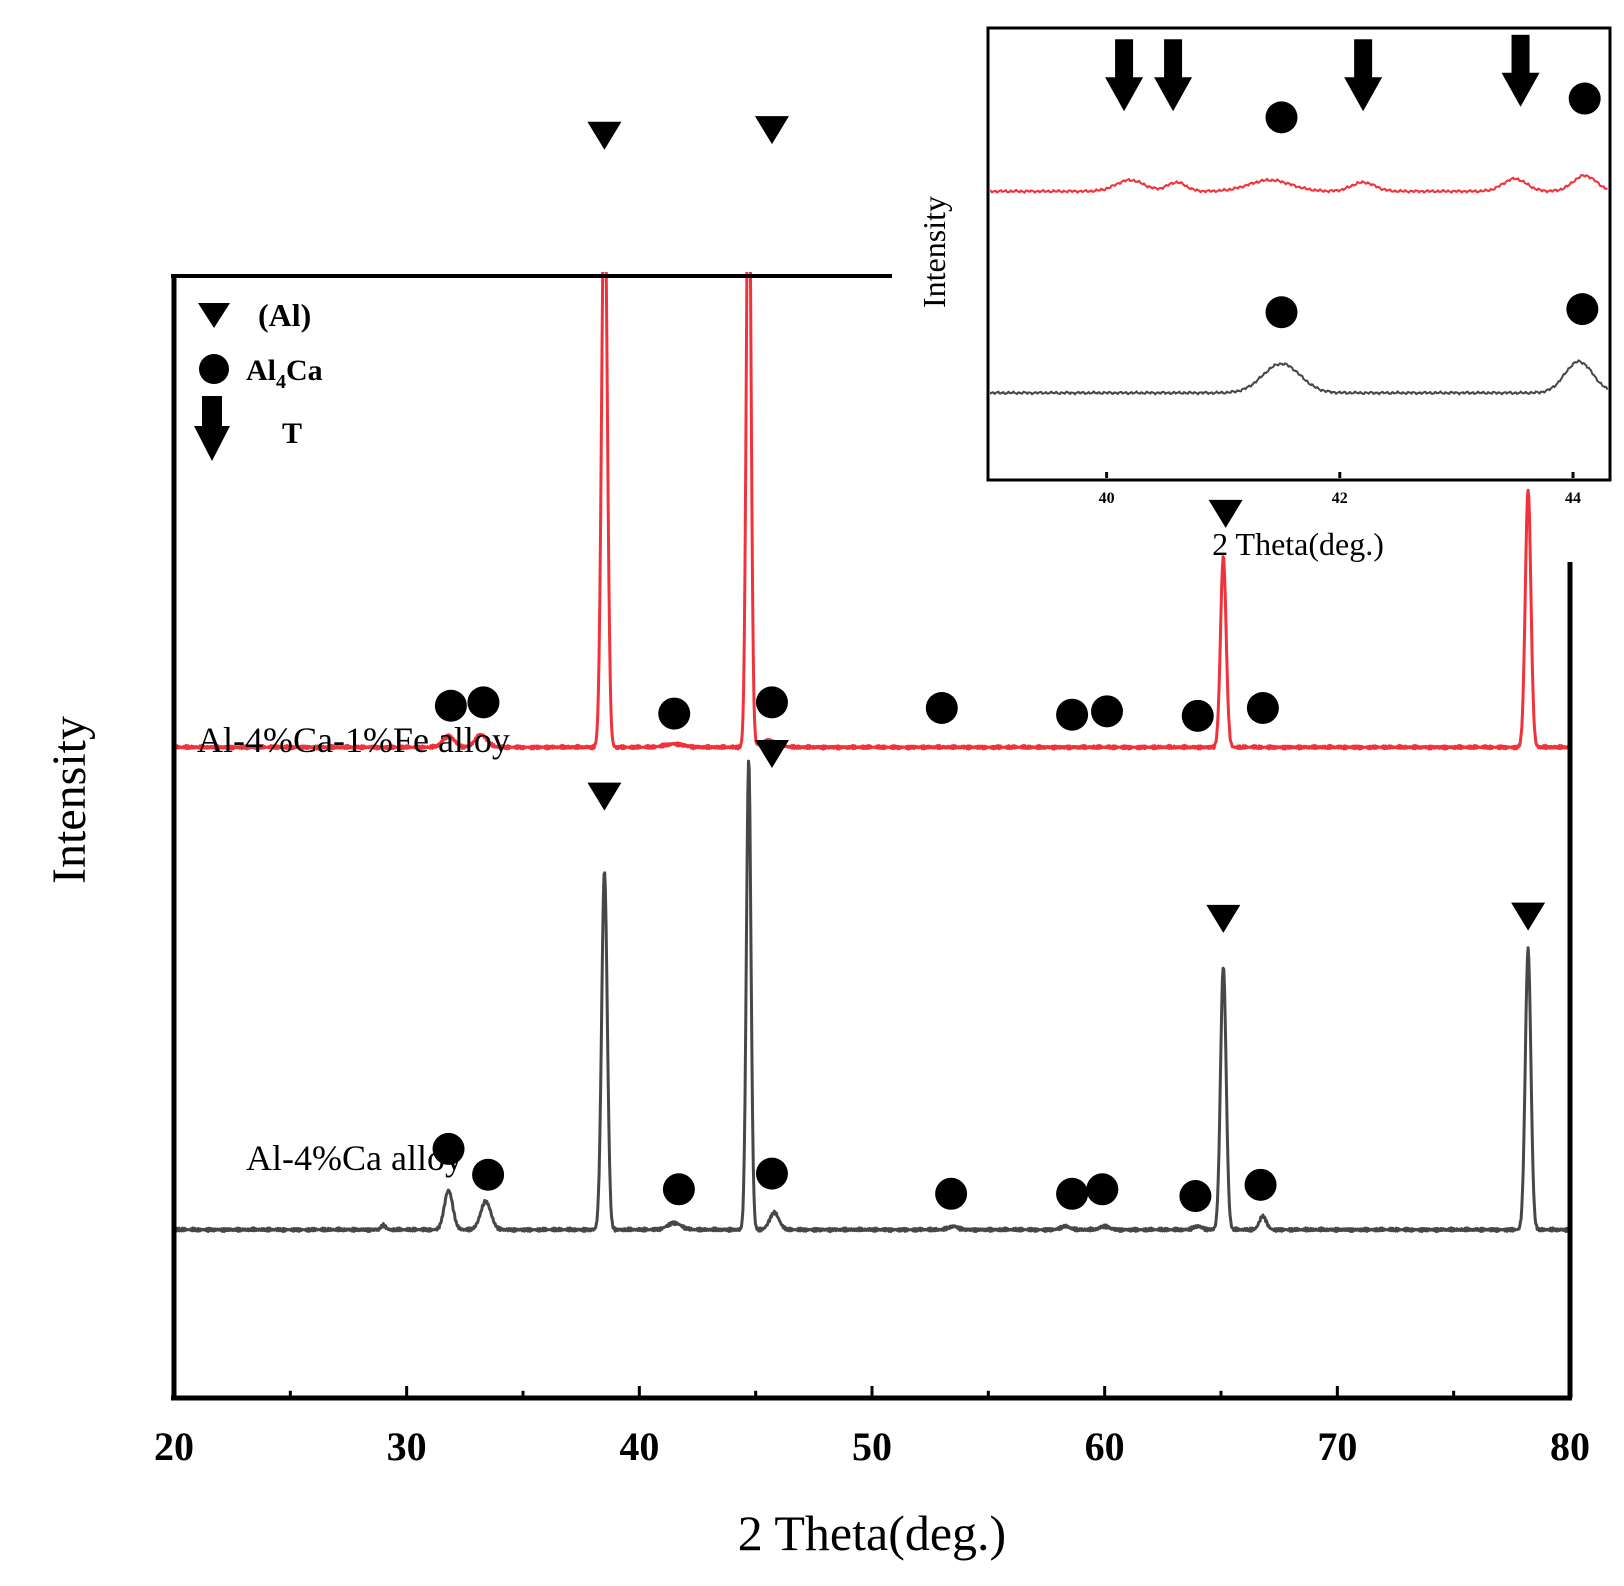  Describe the element at coordinates (1337, 1446) in the screenshot. I see `x-tick-label-main-70: 70` at that location.